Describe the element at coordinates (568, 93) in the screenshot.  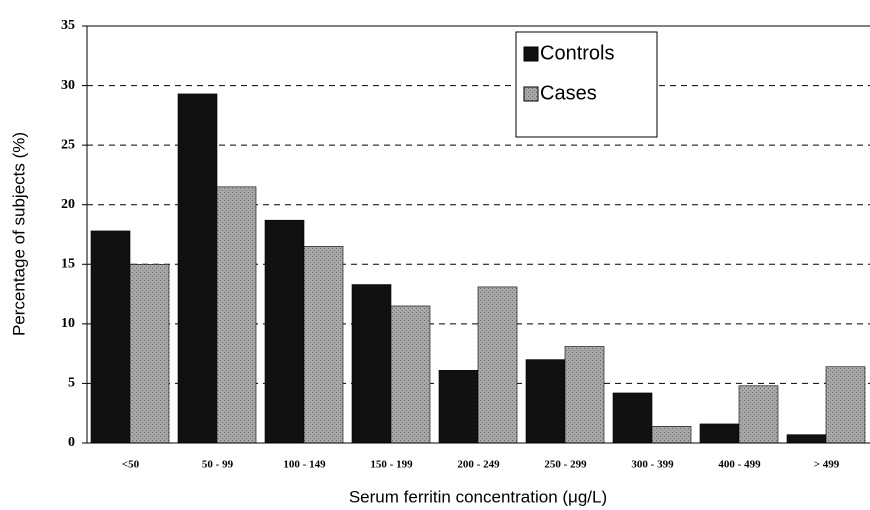
I see `legend-label: Cases` at that location.